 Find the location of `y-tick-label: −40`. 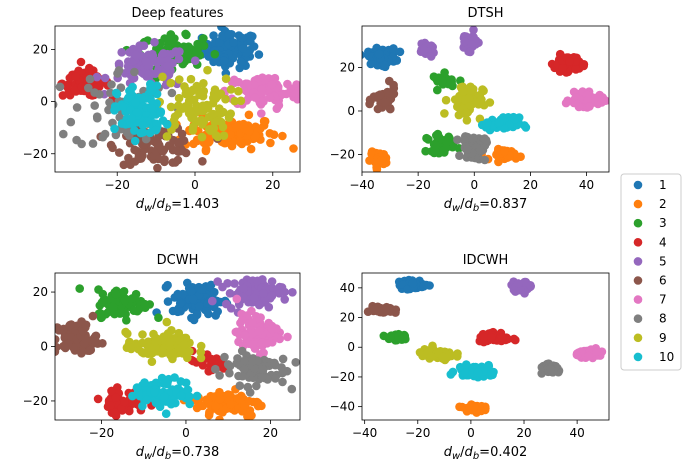

y-tick-label: −40 is located at coordinates (342, 407).